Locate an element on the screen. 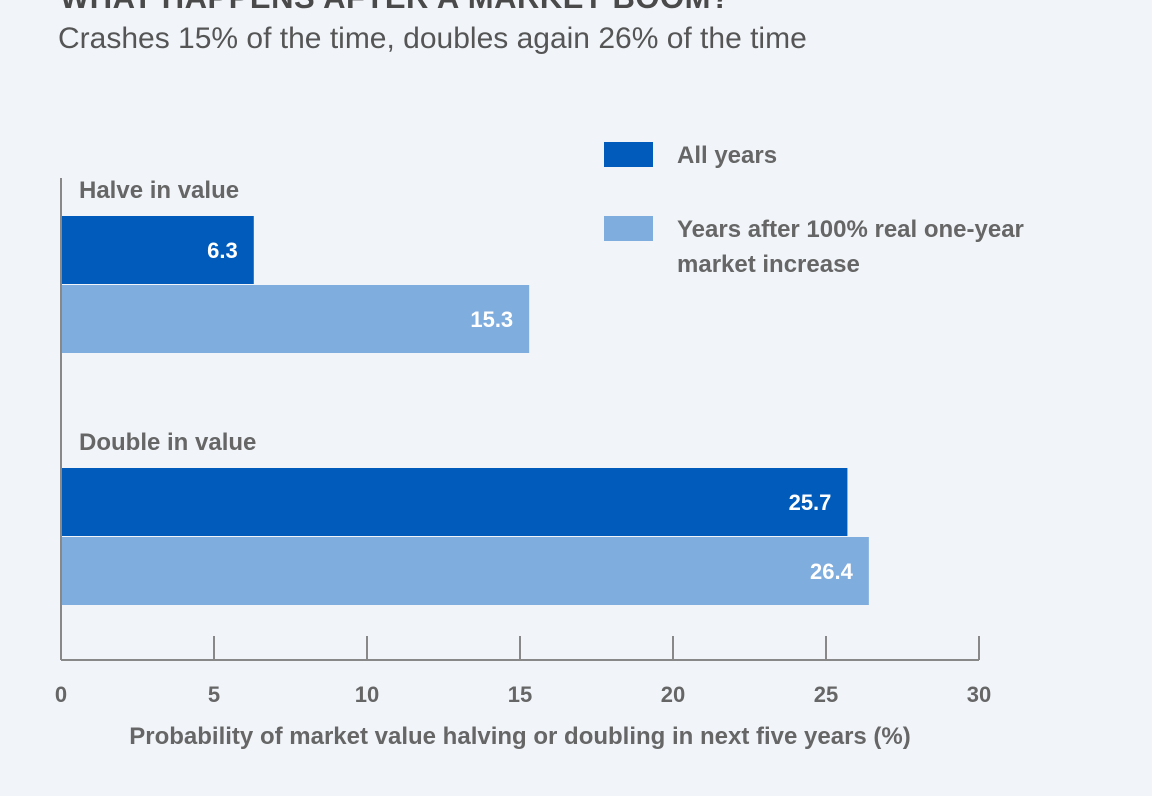 This screenshot has width=1152, height=796. x-tick-label: 15 is located at coordinates (520, 694).